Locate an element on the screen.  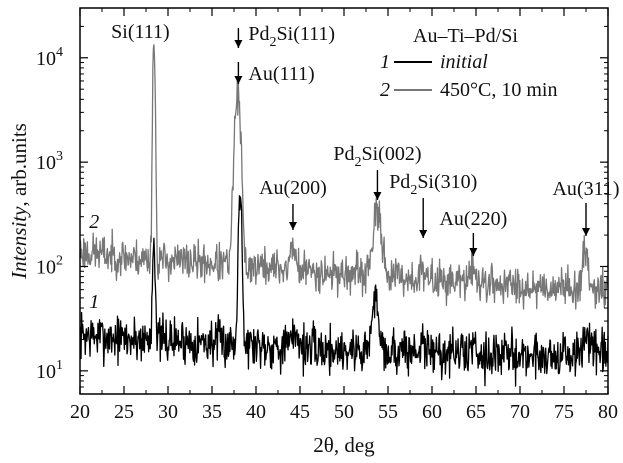
legend-entry-2-label: 450°C, 10 min is located at coordinates (498, 90).